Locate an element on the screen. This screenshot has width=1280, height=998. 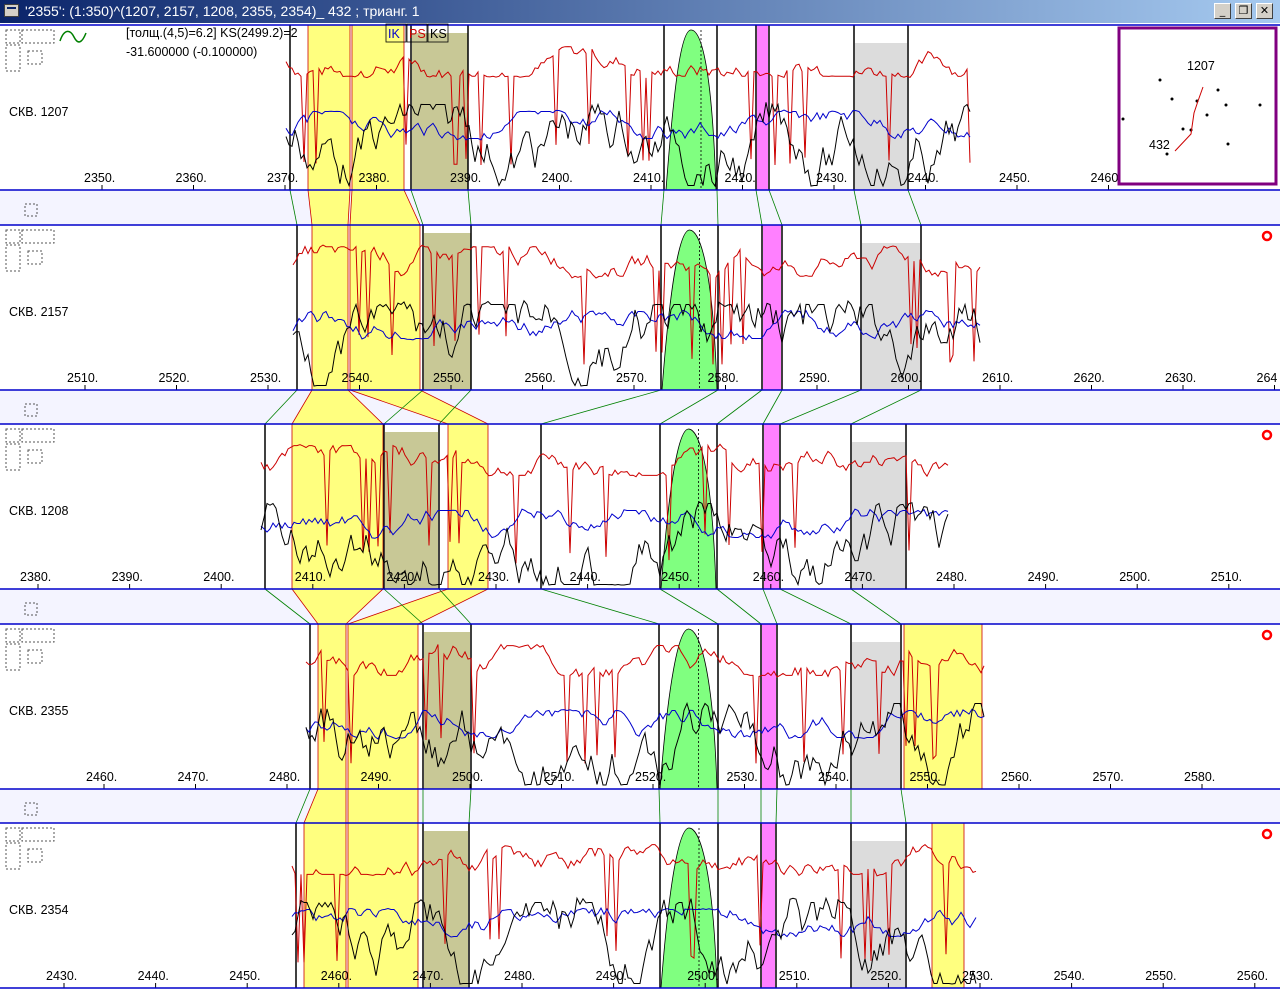
curve-legend-item: KS is located at coordinates (438, 33).